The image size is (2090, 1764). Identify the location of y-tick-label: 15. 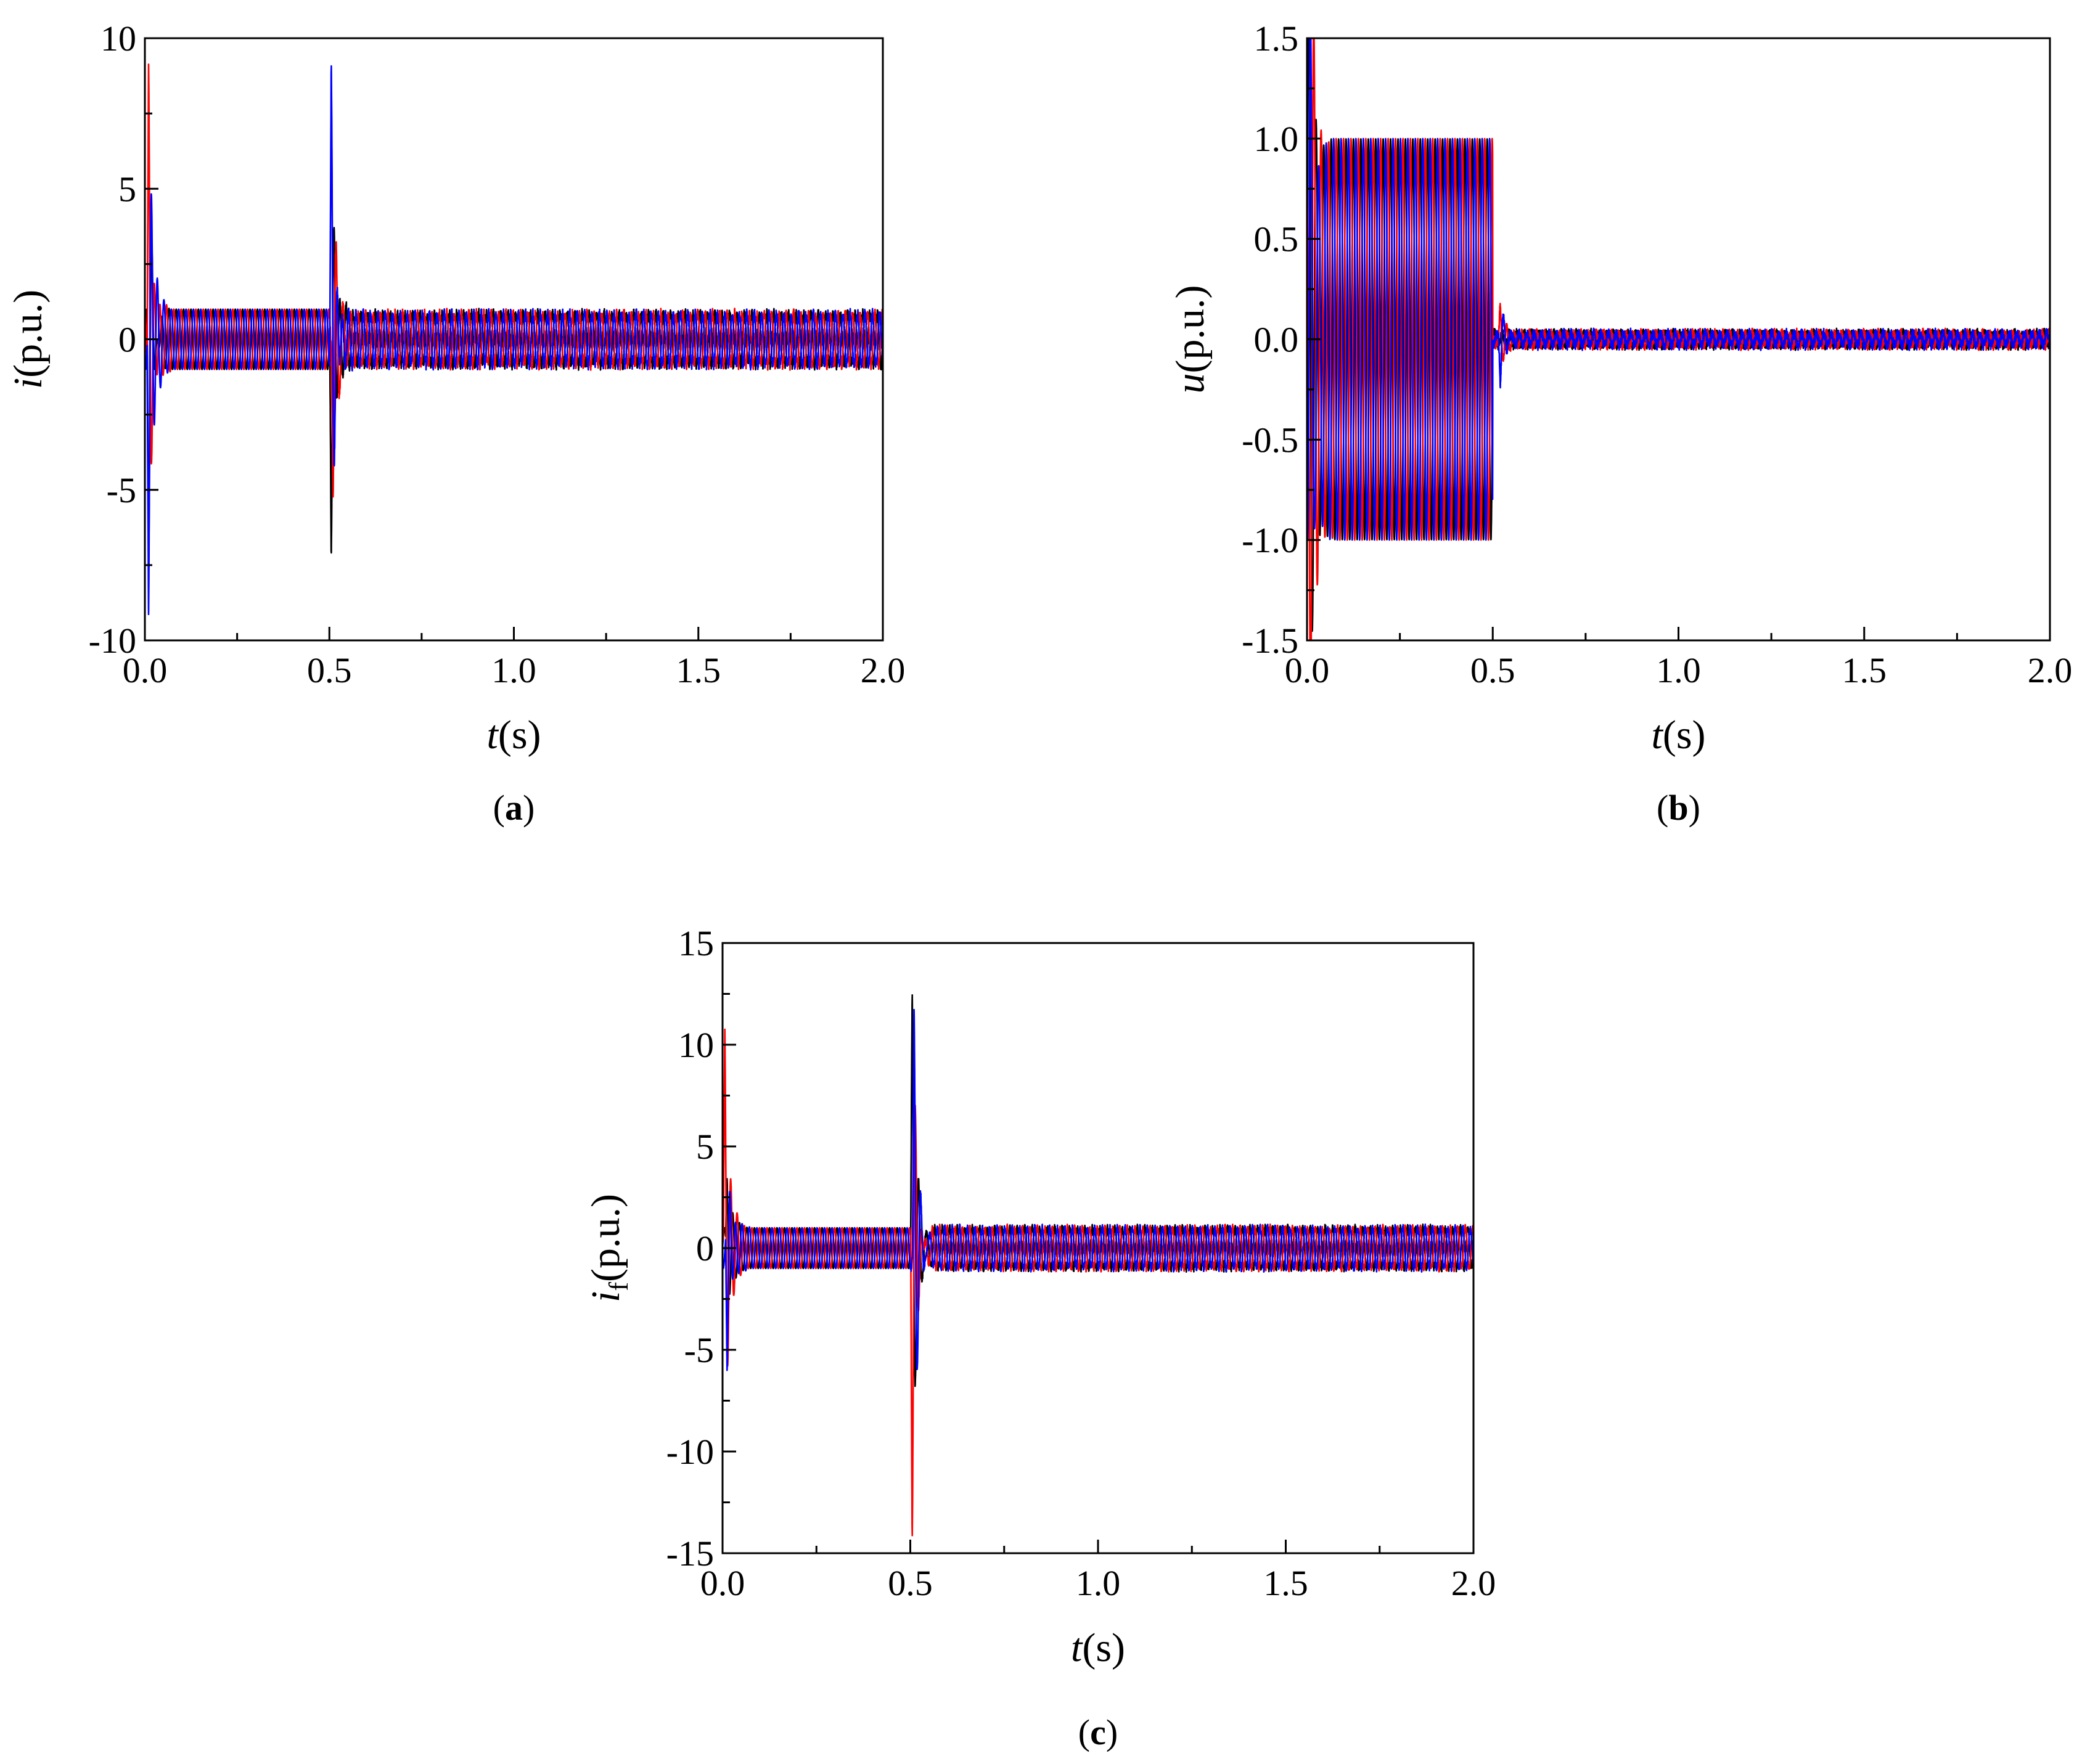
(696, 943).